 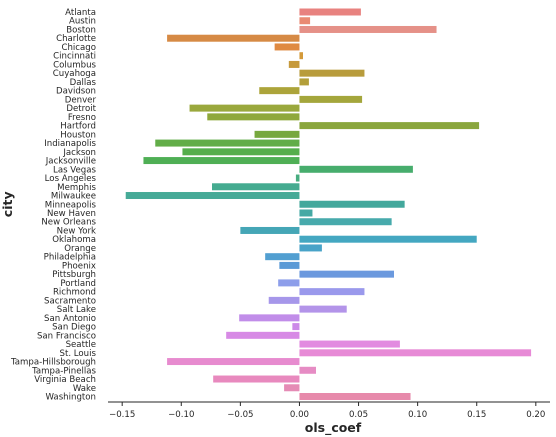 I want to click on bar-charlotte, so click(x=233, y=38).